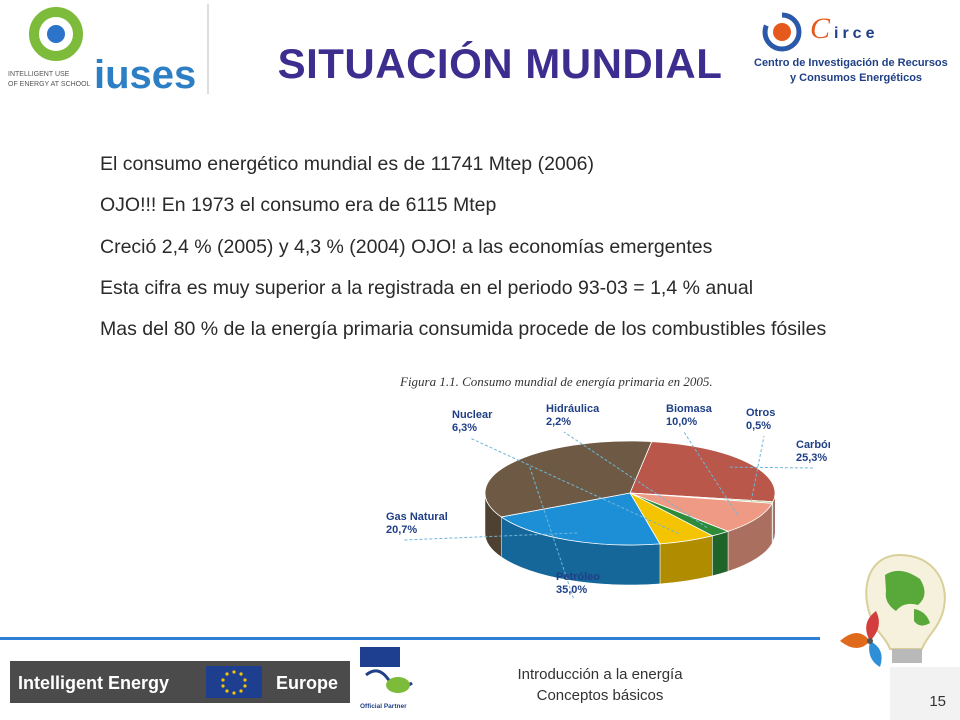 This screenshot has width=960, height=720. I want to click on pie-label-name: Hidráulica, so click(573, 409).